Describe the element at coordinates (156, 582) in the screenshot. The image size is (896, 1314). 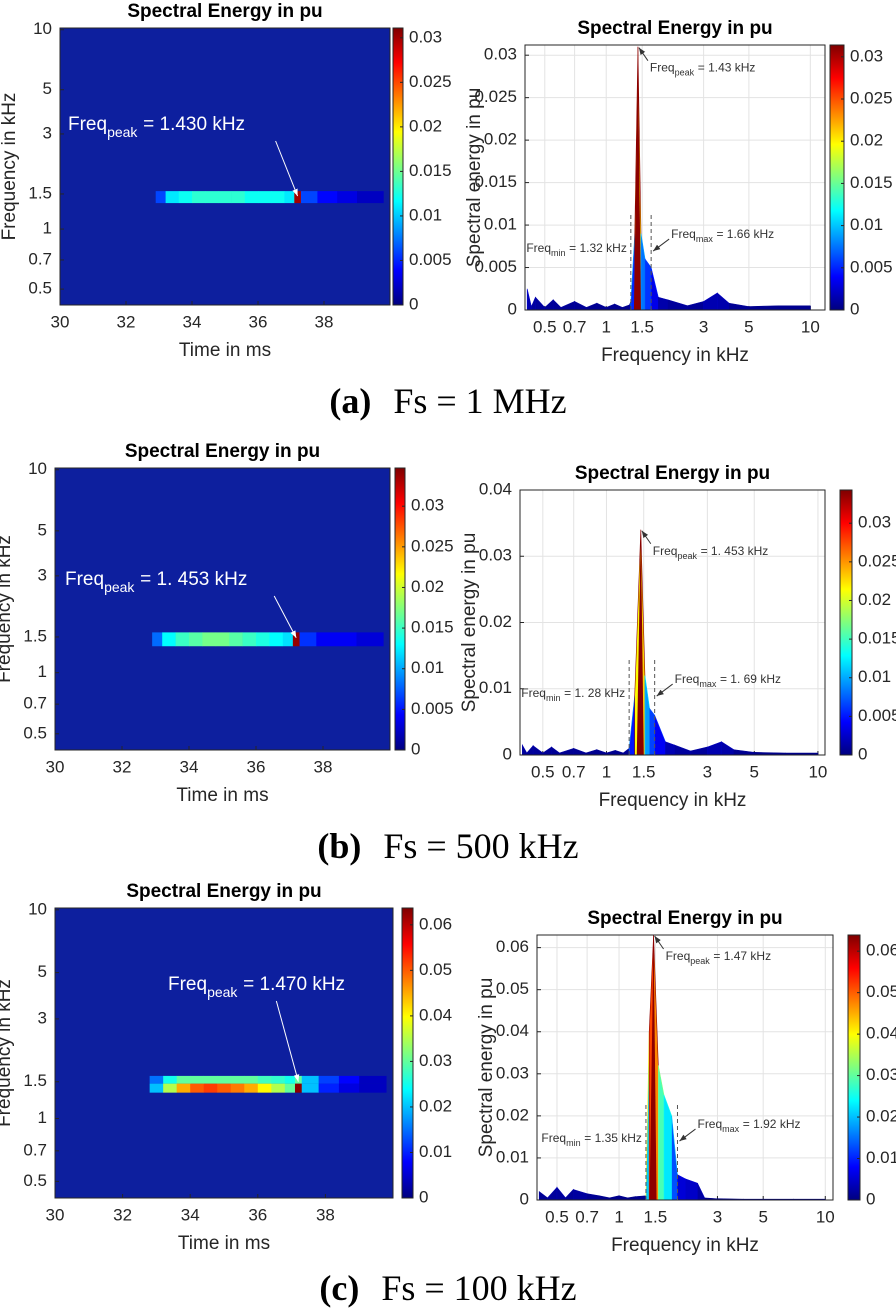
I see `annotation: Freqpeak = 1. 453 kHz` at that location.